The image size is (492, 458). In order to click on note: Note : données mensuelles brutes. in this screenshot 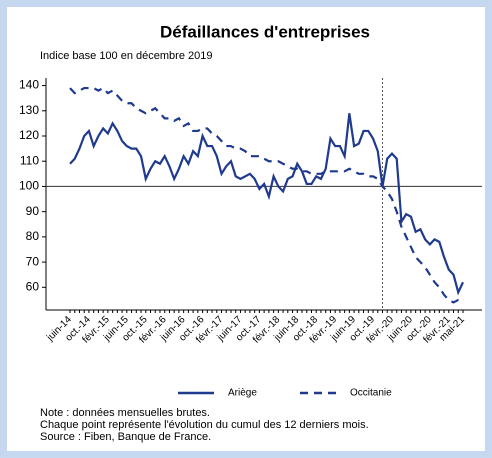, I will do `click(125, 413)`.